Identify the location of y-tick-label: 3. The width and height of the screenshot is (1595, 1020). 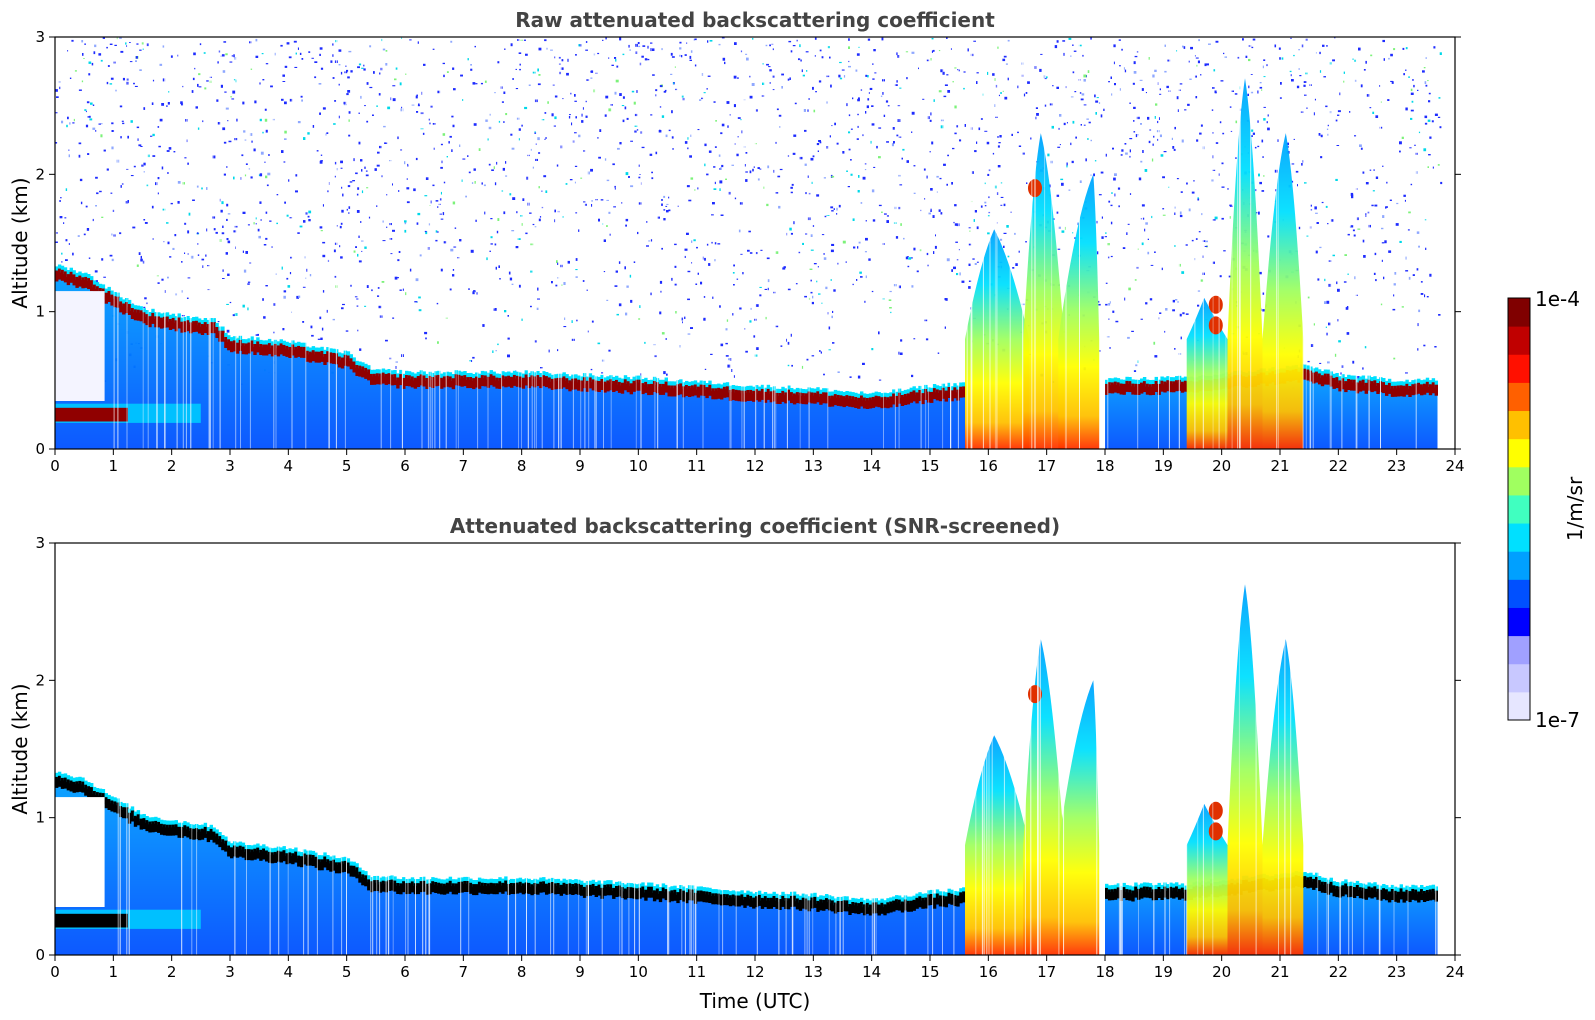
(40, 37).